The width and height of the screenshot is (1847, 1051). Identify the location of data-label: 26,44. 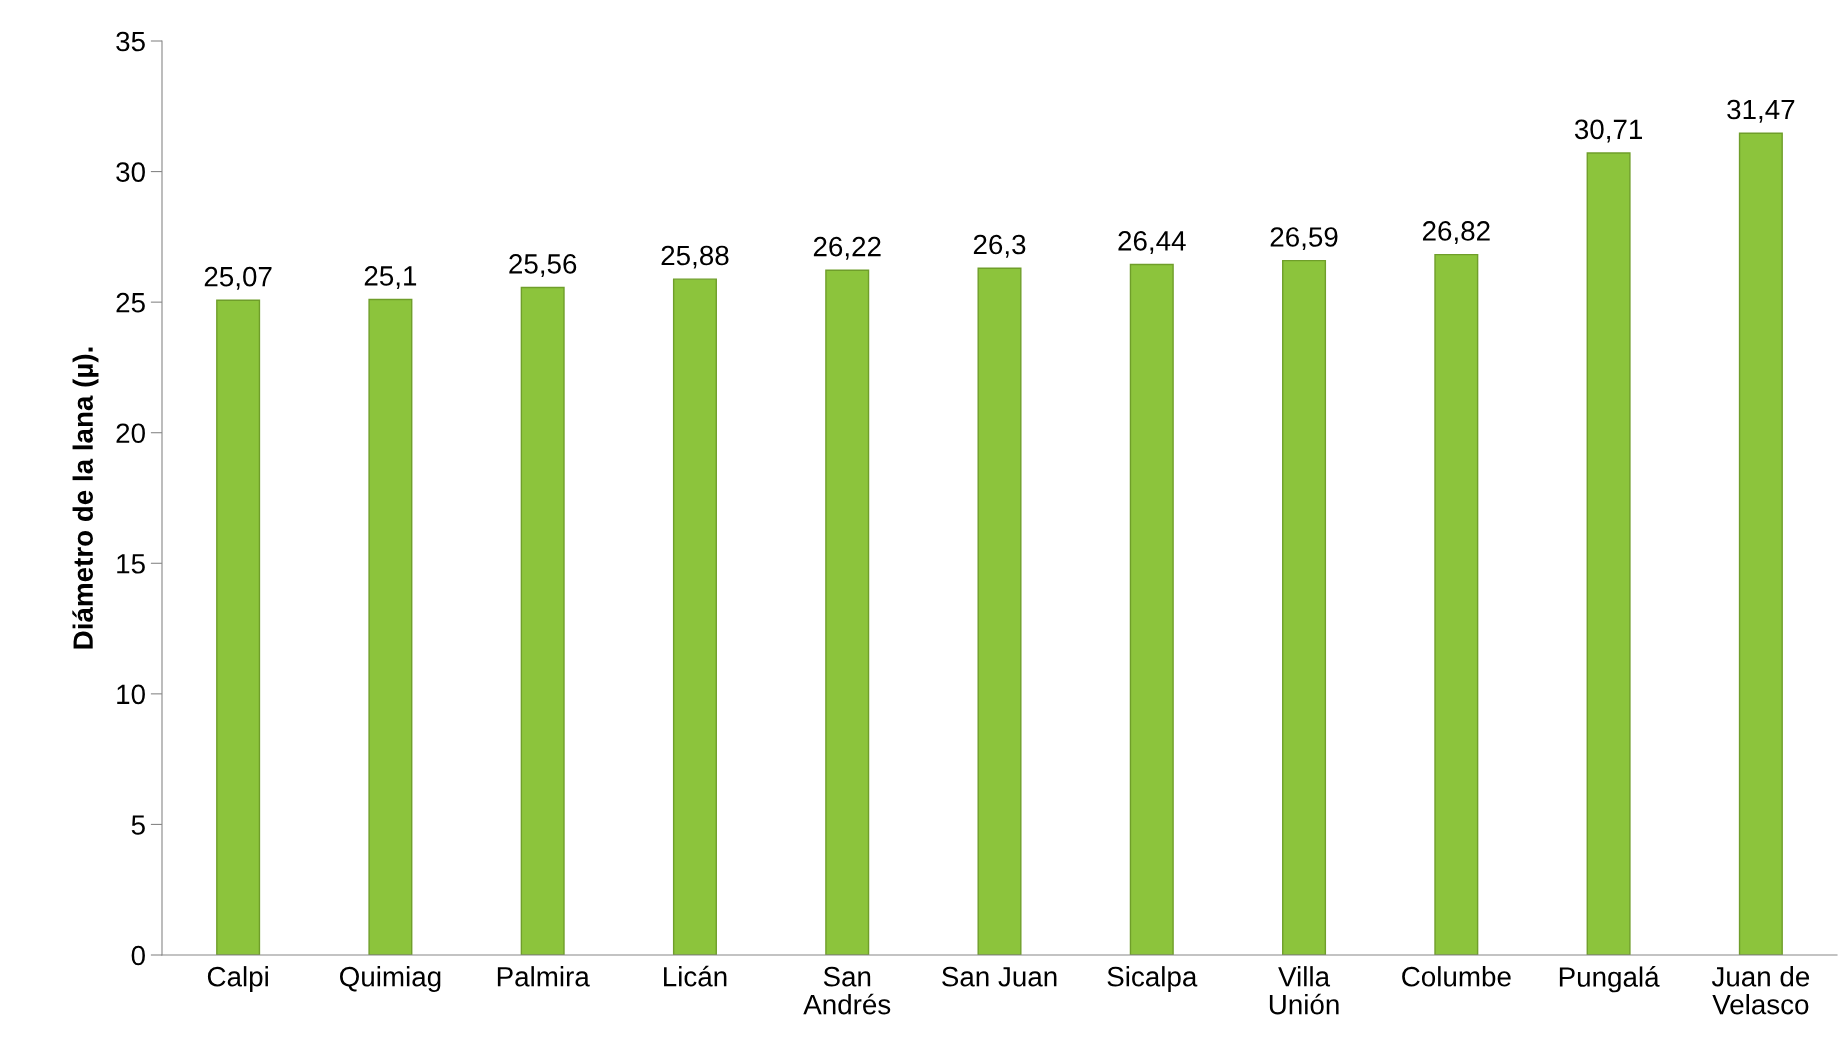
(1152, 242).